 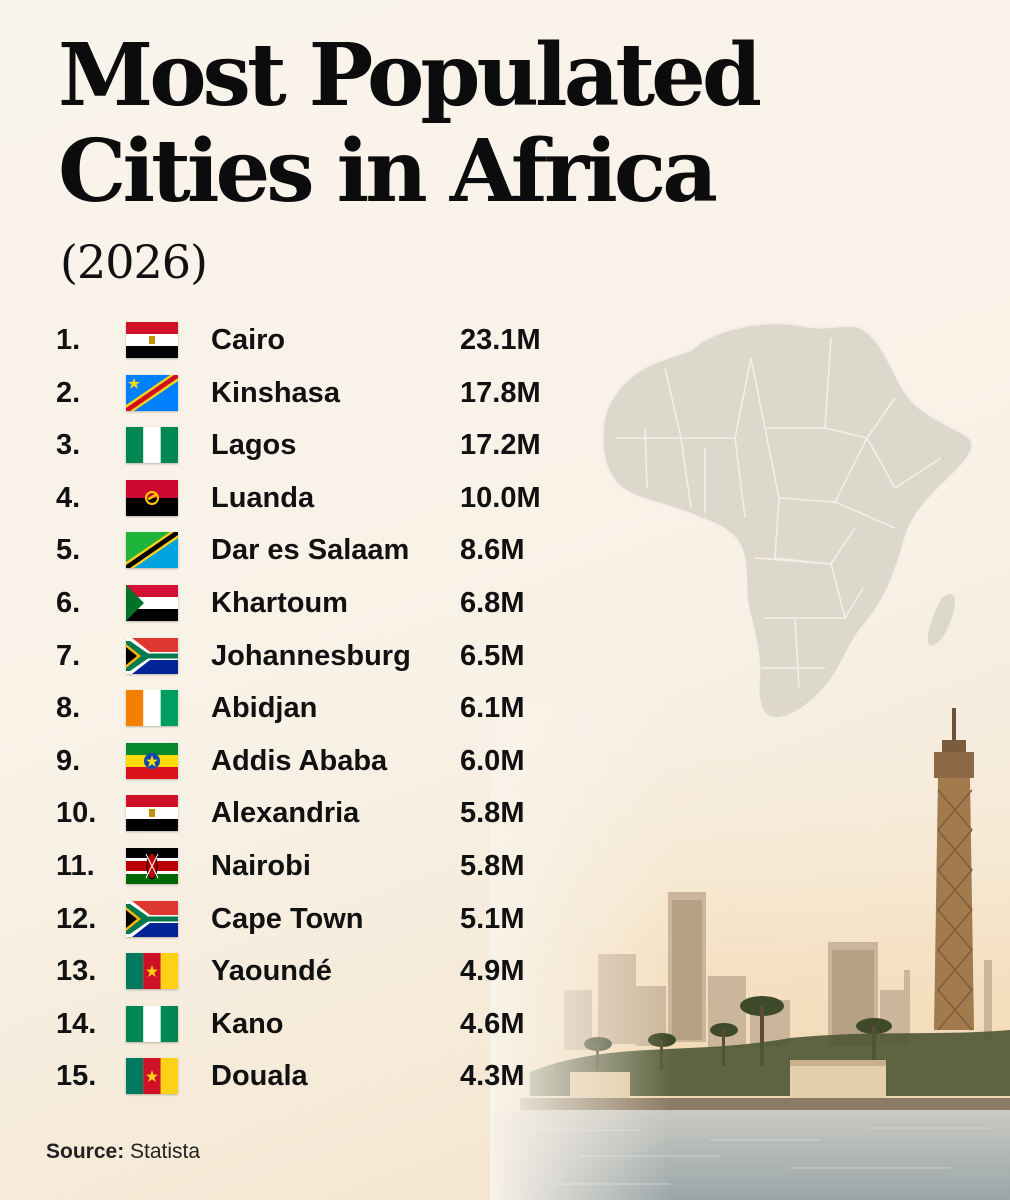 I want to click on rank-label: 6., so click(x=68, y=603).